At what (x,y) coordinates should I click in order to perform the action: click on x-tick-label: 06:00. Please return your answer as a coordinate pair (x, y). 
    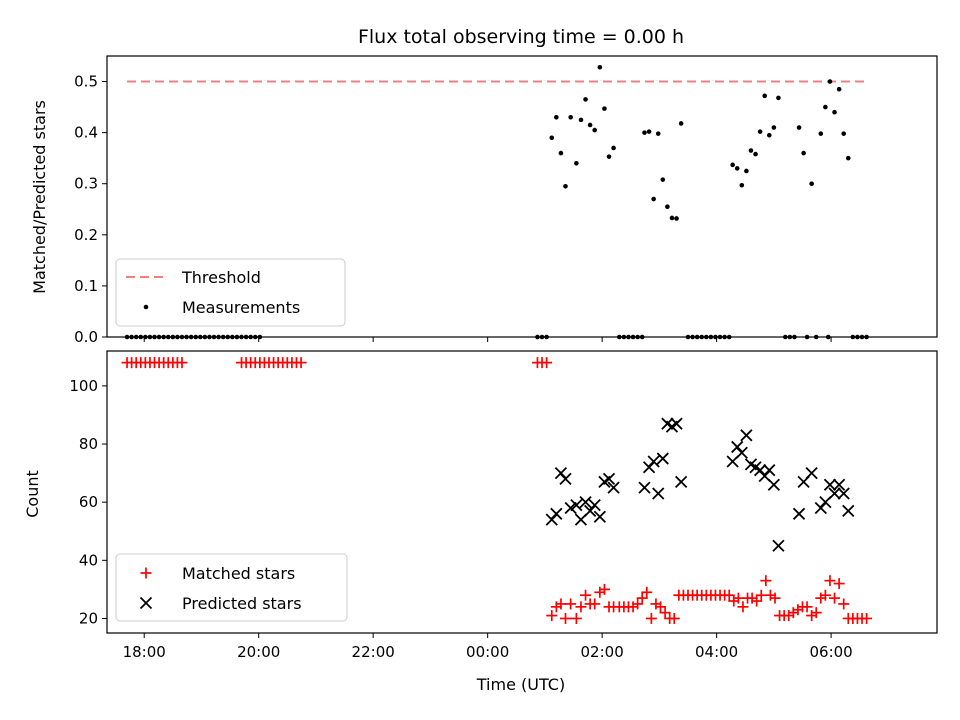
    Looking at the image, I should click on (830, 652).